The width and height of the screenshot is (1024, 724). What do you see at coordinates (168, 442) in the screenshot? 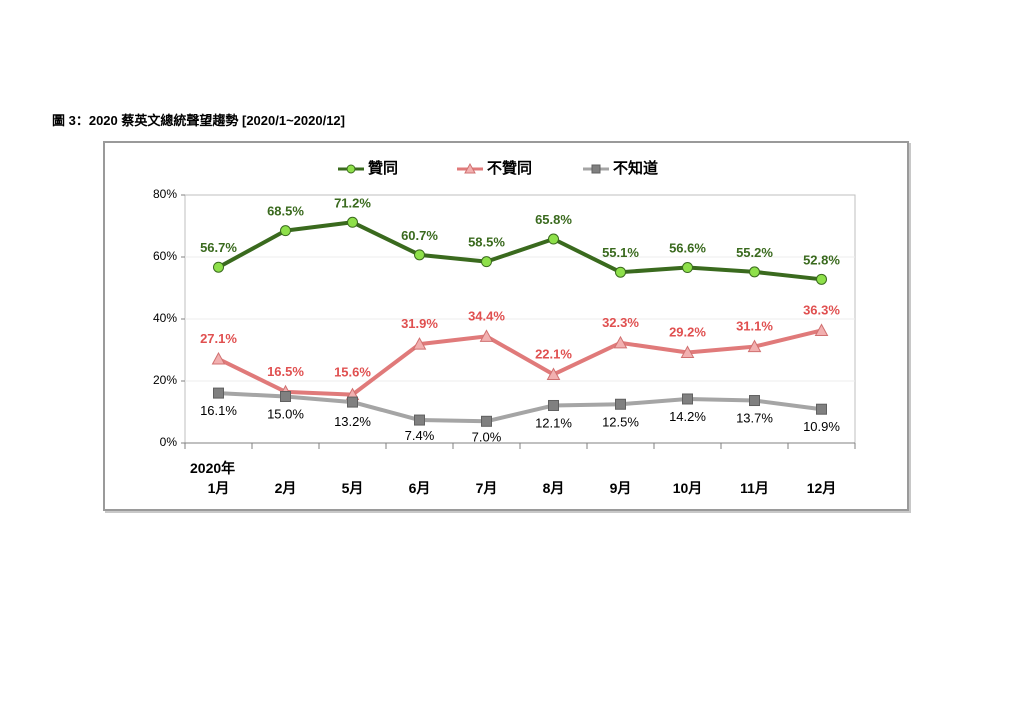
I see `y-tick-label: 0%` at bounding box center [168, 442].